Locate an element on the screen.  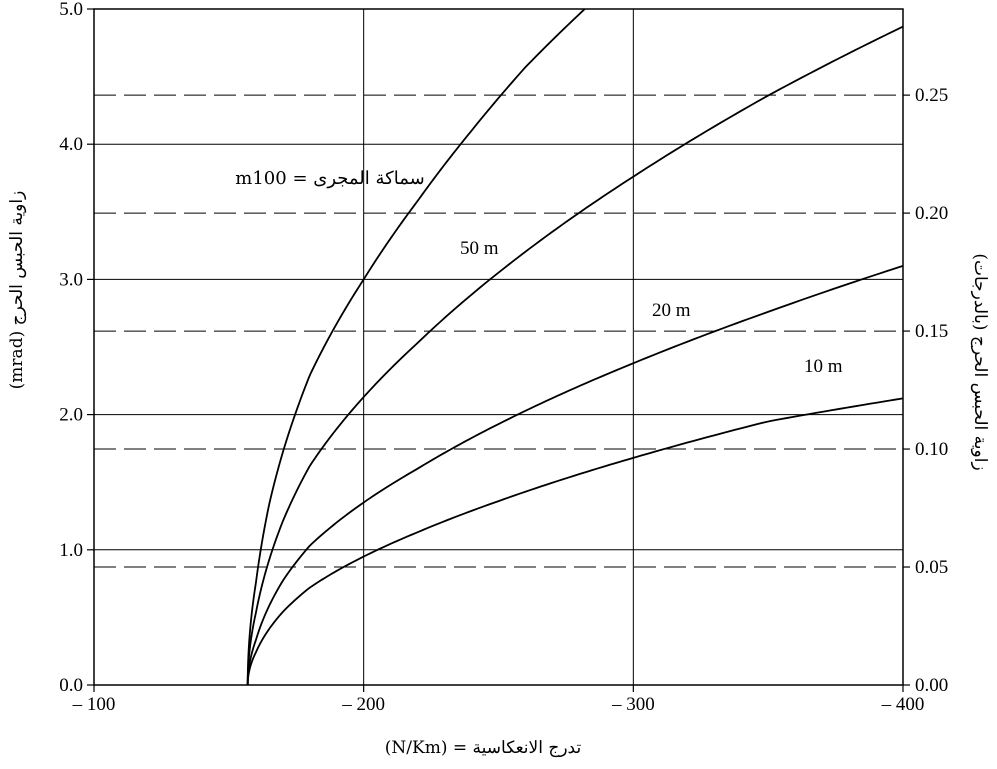
y-axis-left-title: زاوية الحبس الحرج (mrad) is located at coordinates (17, 290).